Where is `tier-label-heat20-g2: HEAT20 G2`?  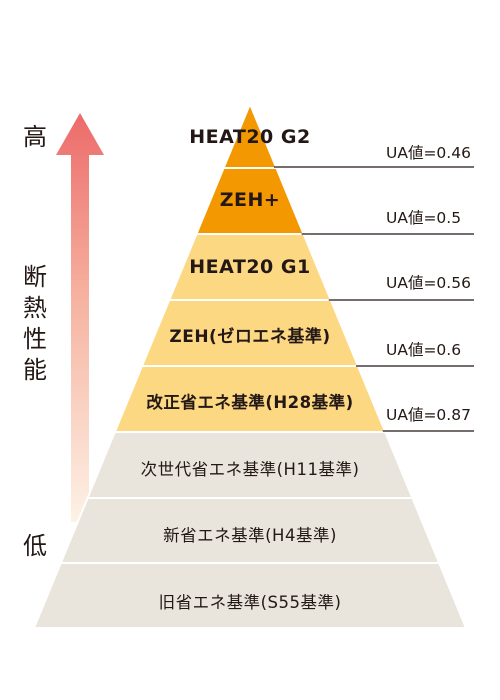
tier-label-heat20-g2: HEAT20 G2 is located at coordinates (250, 137).